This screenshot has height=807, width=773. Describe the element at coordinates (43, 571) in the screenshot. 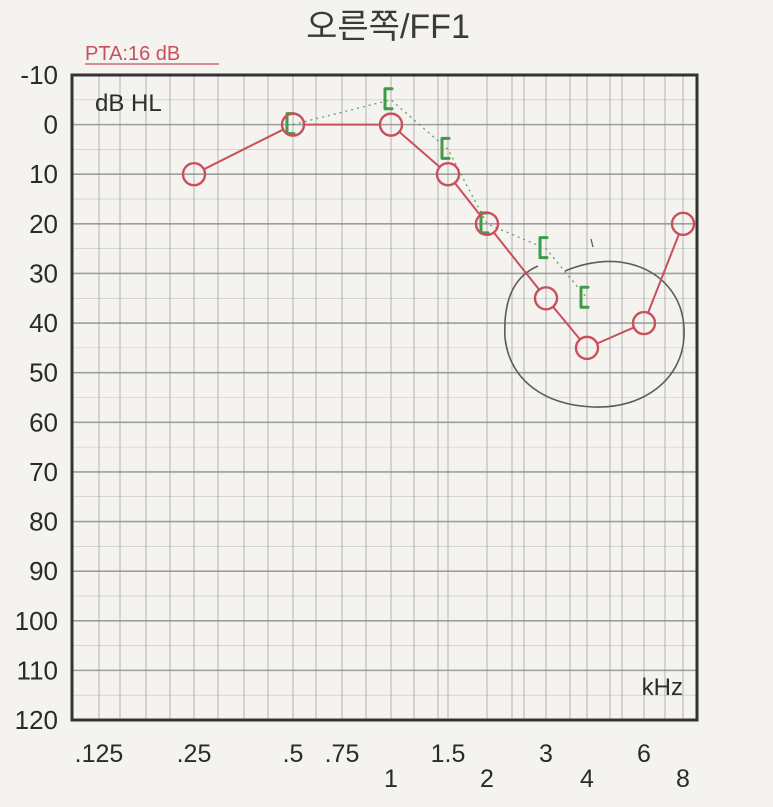

I see `y-tick-label: 90` at that location.